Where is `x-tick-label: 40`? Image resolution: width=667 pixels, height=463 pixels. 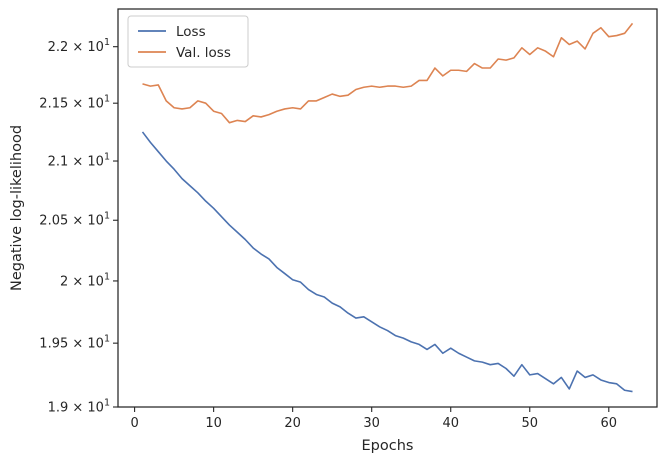
x-tick-label: 40 is located at coordinates (450, 423).